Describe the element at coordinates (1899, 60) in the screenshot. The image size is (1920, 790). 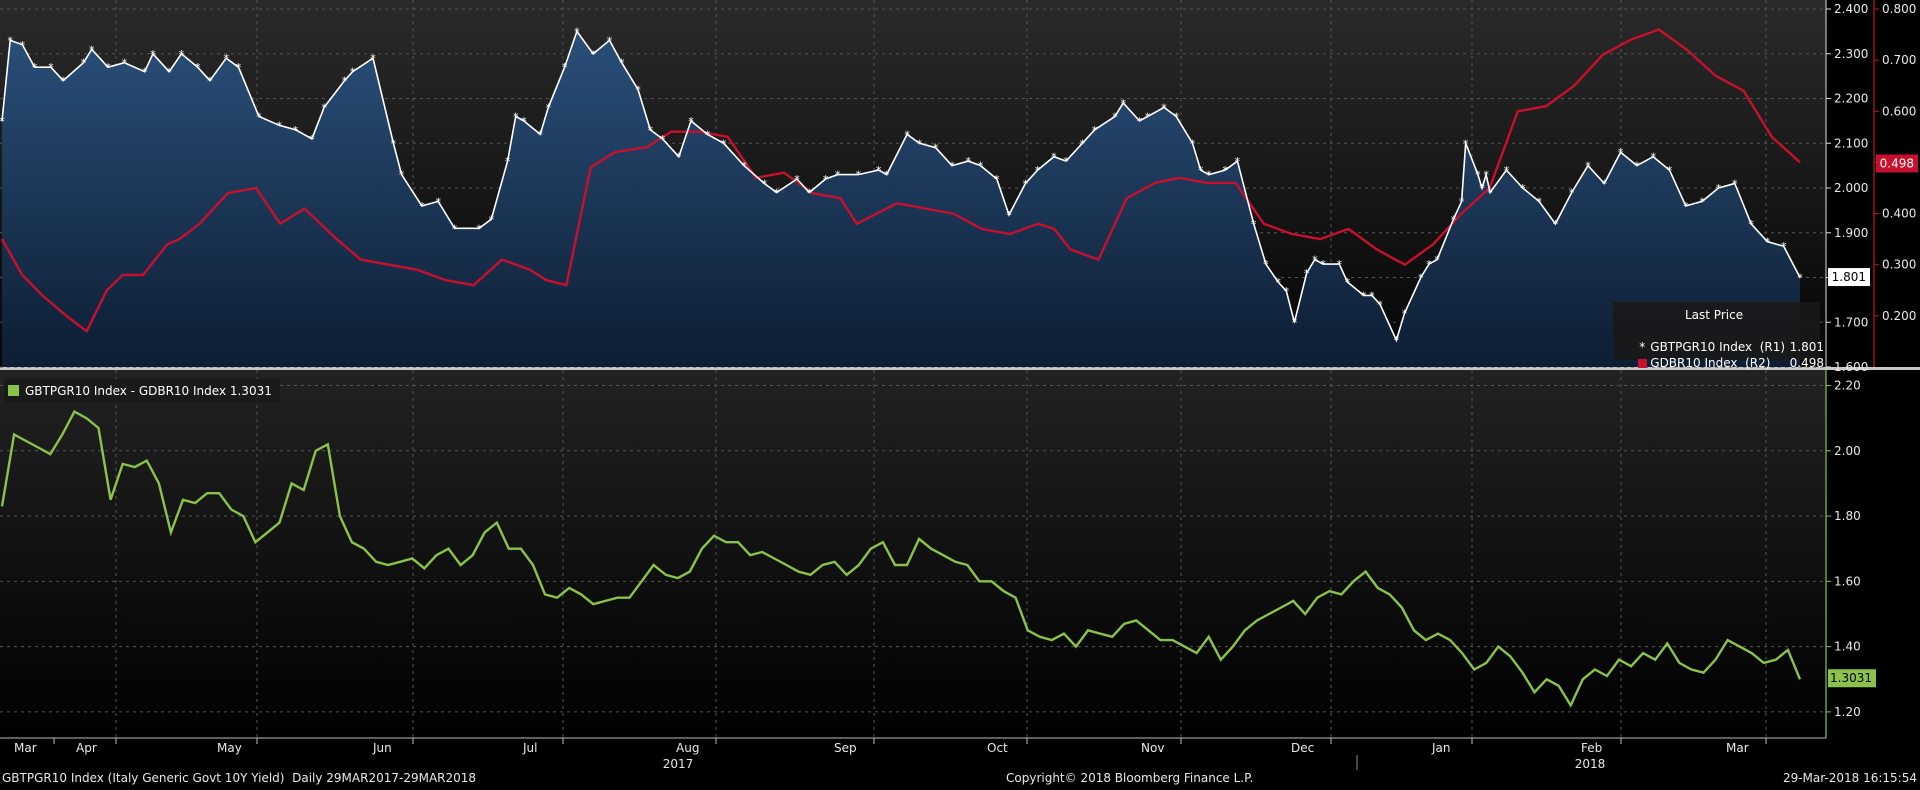
I see `y2-tick-label: 0.700` at that location.